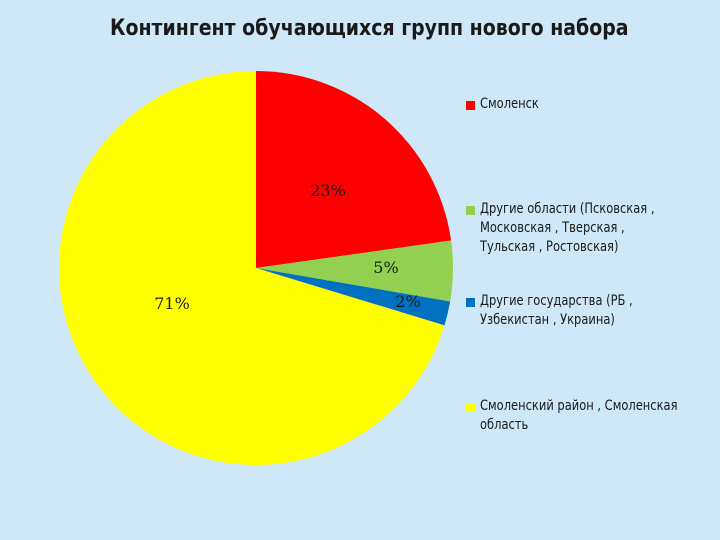 This screenshot has width=720, height=540. Describe the element at coordinates (470, 210) in the screenshot. I see `legend-swatch-other-regions` at that location.